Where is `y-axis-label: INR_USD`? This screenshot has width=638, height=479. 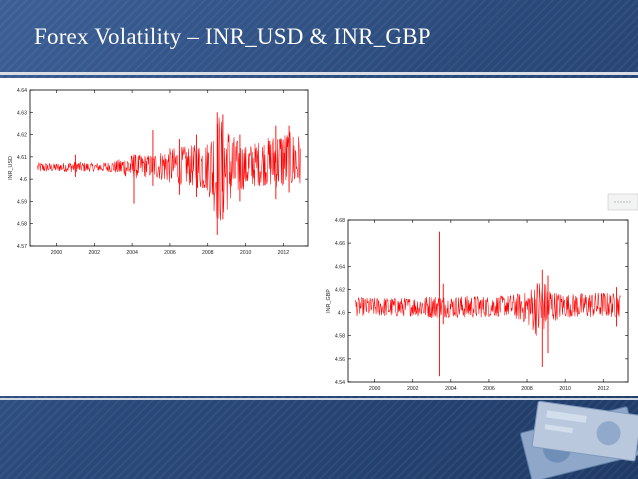
y-axis-label: INR_USD is located at coordinates (11, 168).